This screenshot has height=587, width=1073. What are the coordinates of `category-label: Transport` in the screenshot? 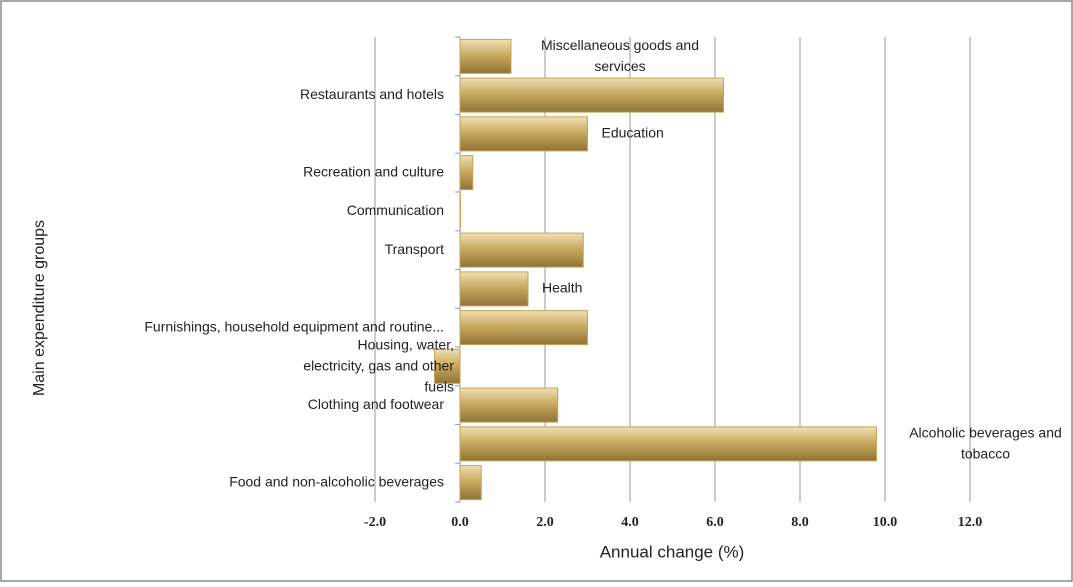 It's located at (415, 249).